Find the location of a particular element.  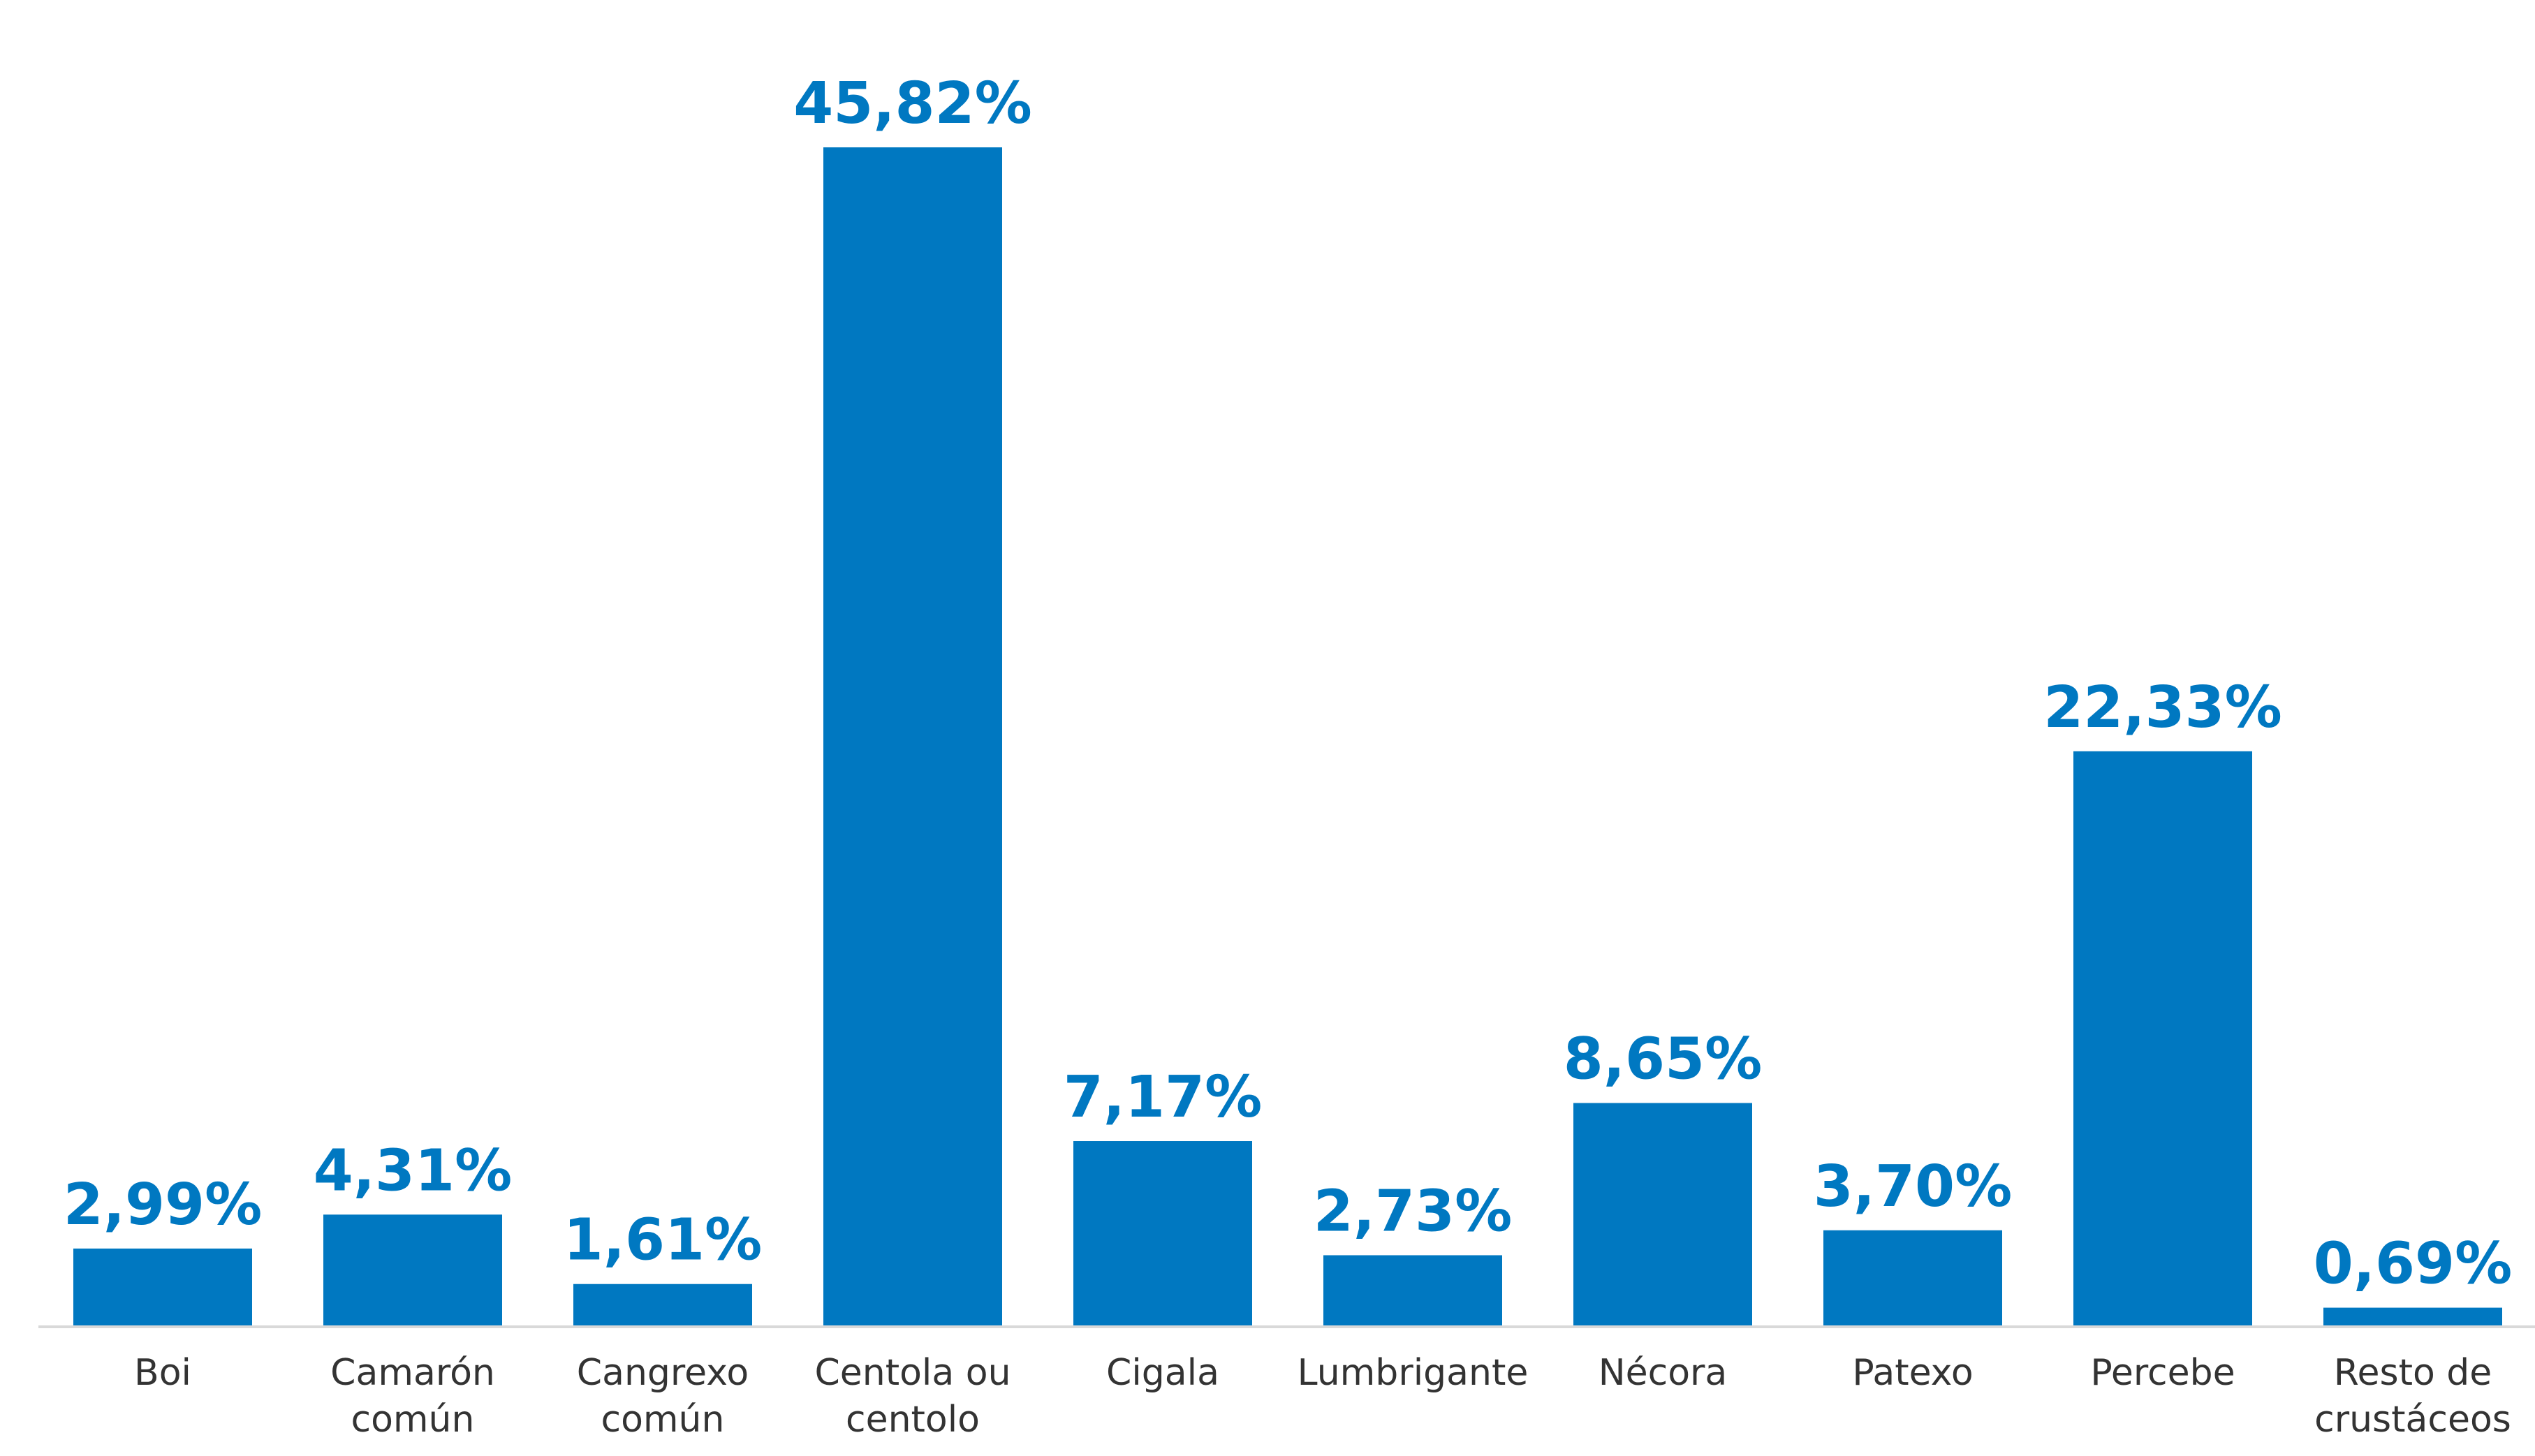

value-label-9: 0,69% is located at coordinates (2413, 1264).